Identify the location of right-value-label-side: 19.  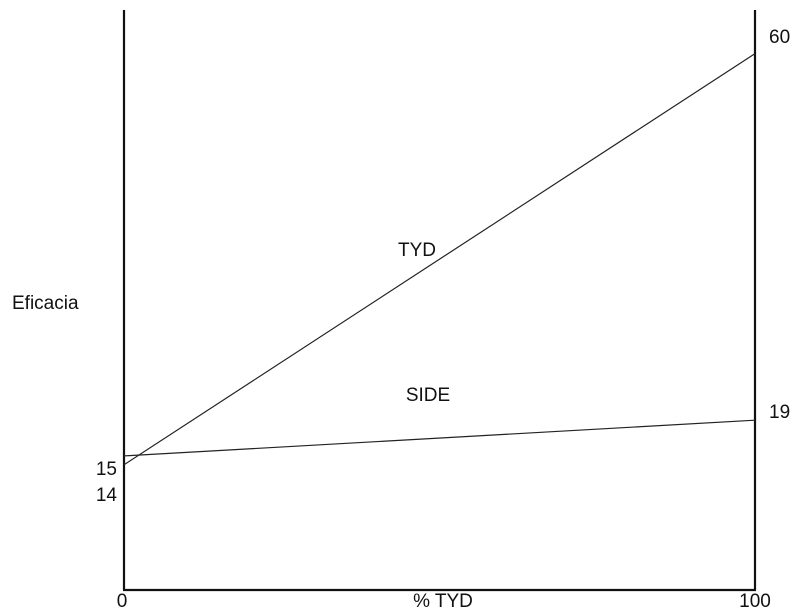
(779, 412).